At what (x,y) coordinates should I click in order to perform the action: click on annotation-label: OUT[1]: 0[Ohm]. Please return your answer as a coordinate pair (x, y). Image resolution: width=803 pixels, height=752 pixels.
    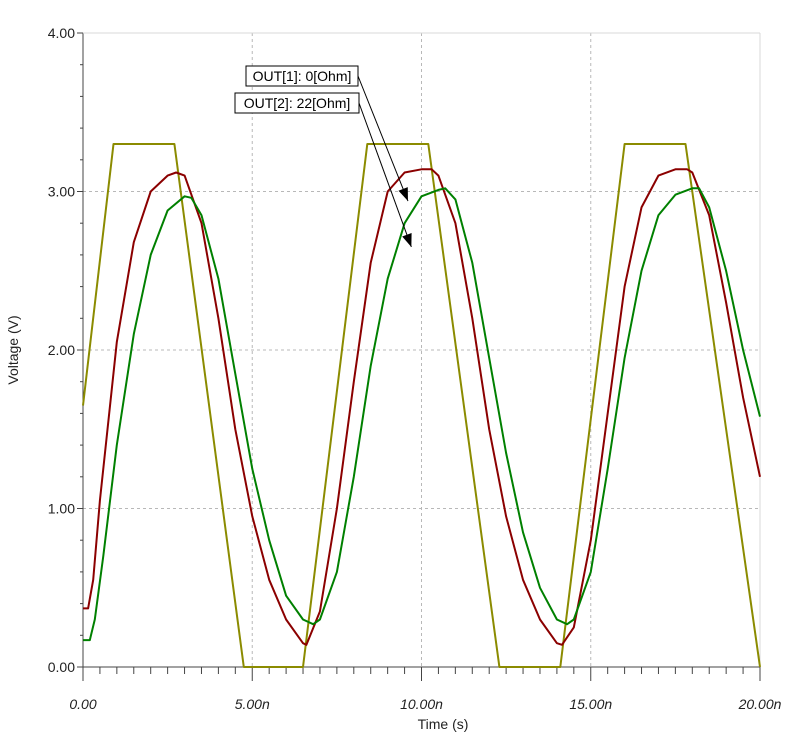
    Looking at the image, I should click on (302, 76).